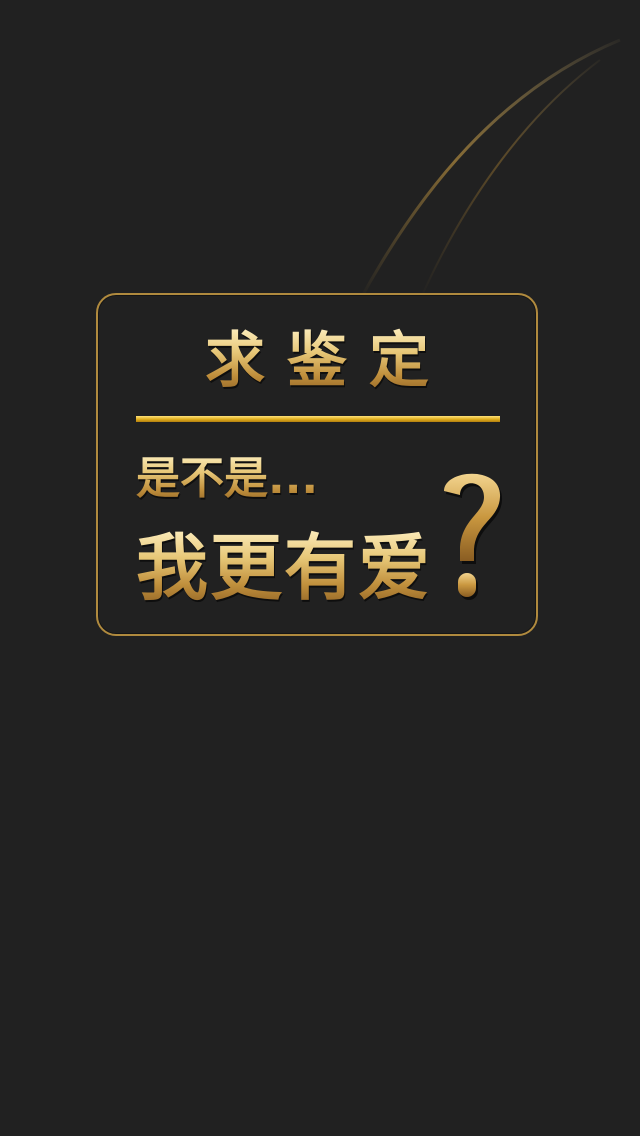 Image resolution: width=640 pixels, height=1136 pixels. I want to click on title-divider, so click(318, 419).